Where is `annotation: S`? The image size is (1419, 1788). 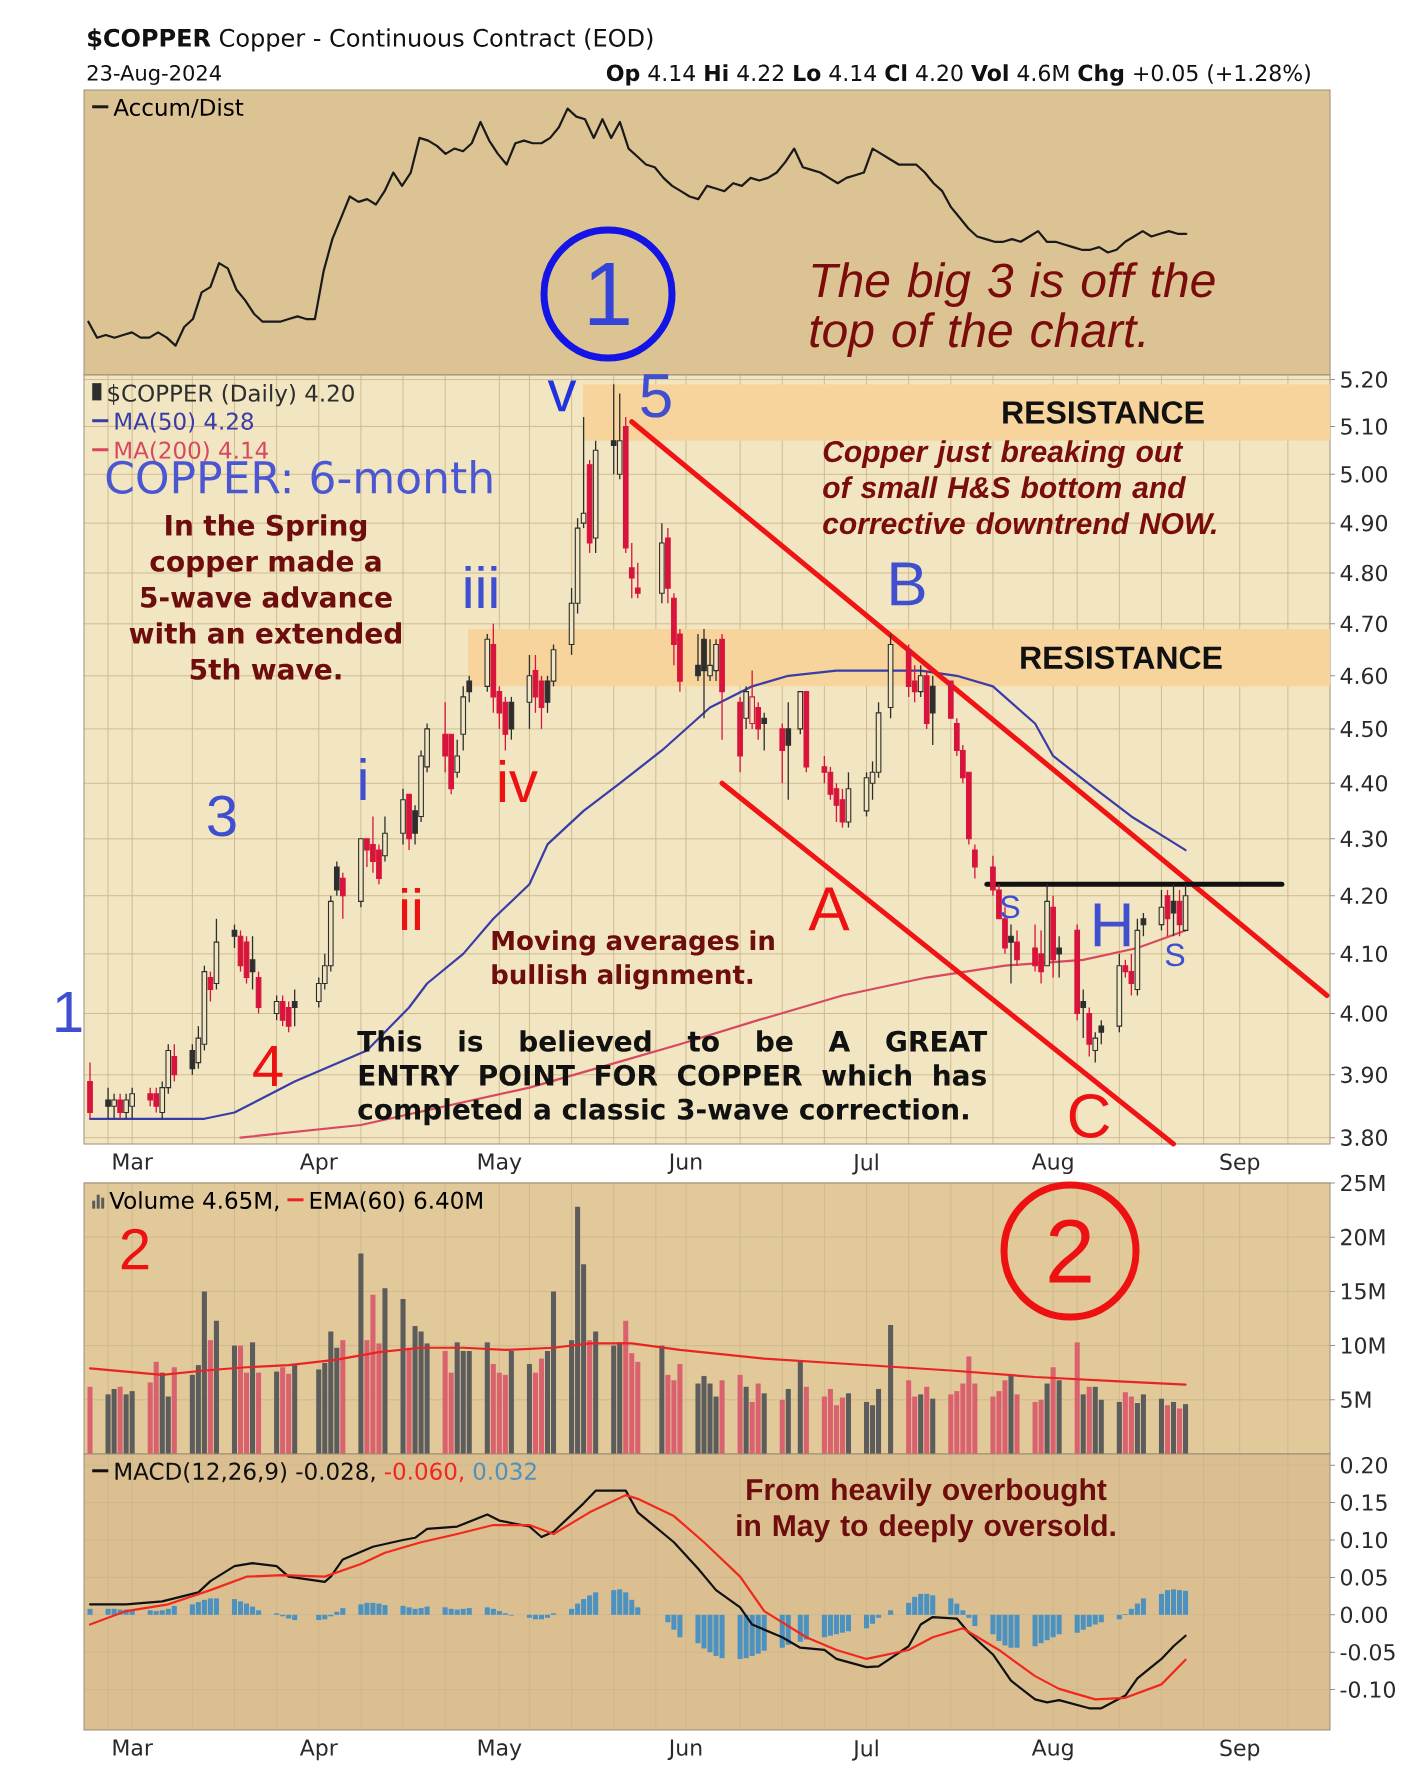 annotation: S is located at coordinates (1175, 955).